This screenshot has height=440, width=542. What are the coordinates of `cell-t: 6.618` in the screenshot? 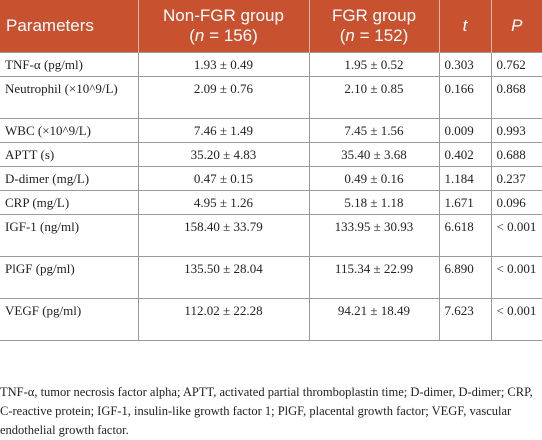 It's located at (464, 235).